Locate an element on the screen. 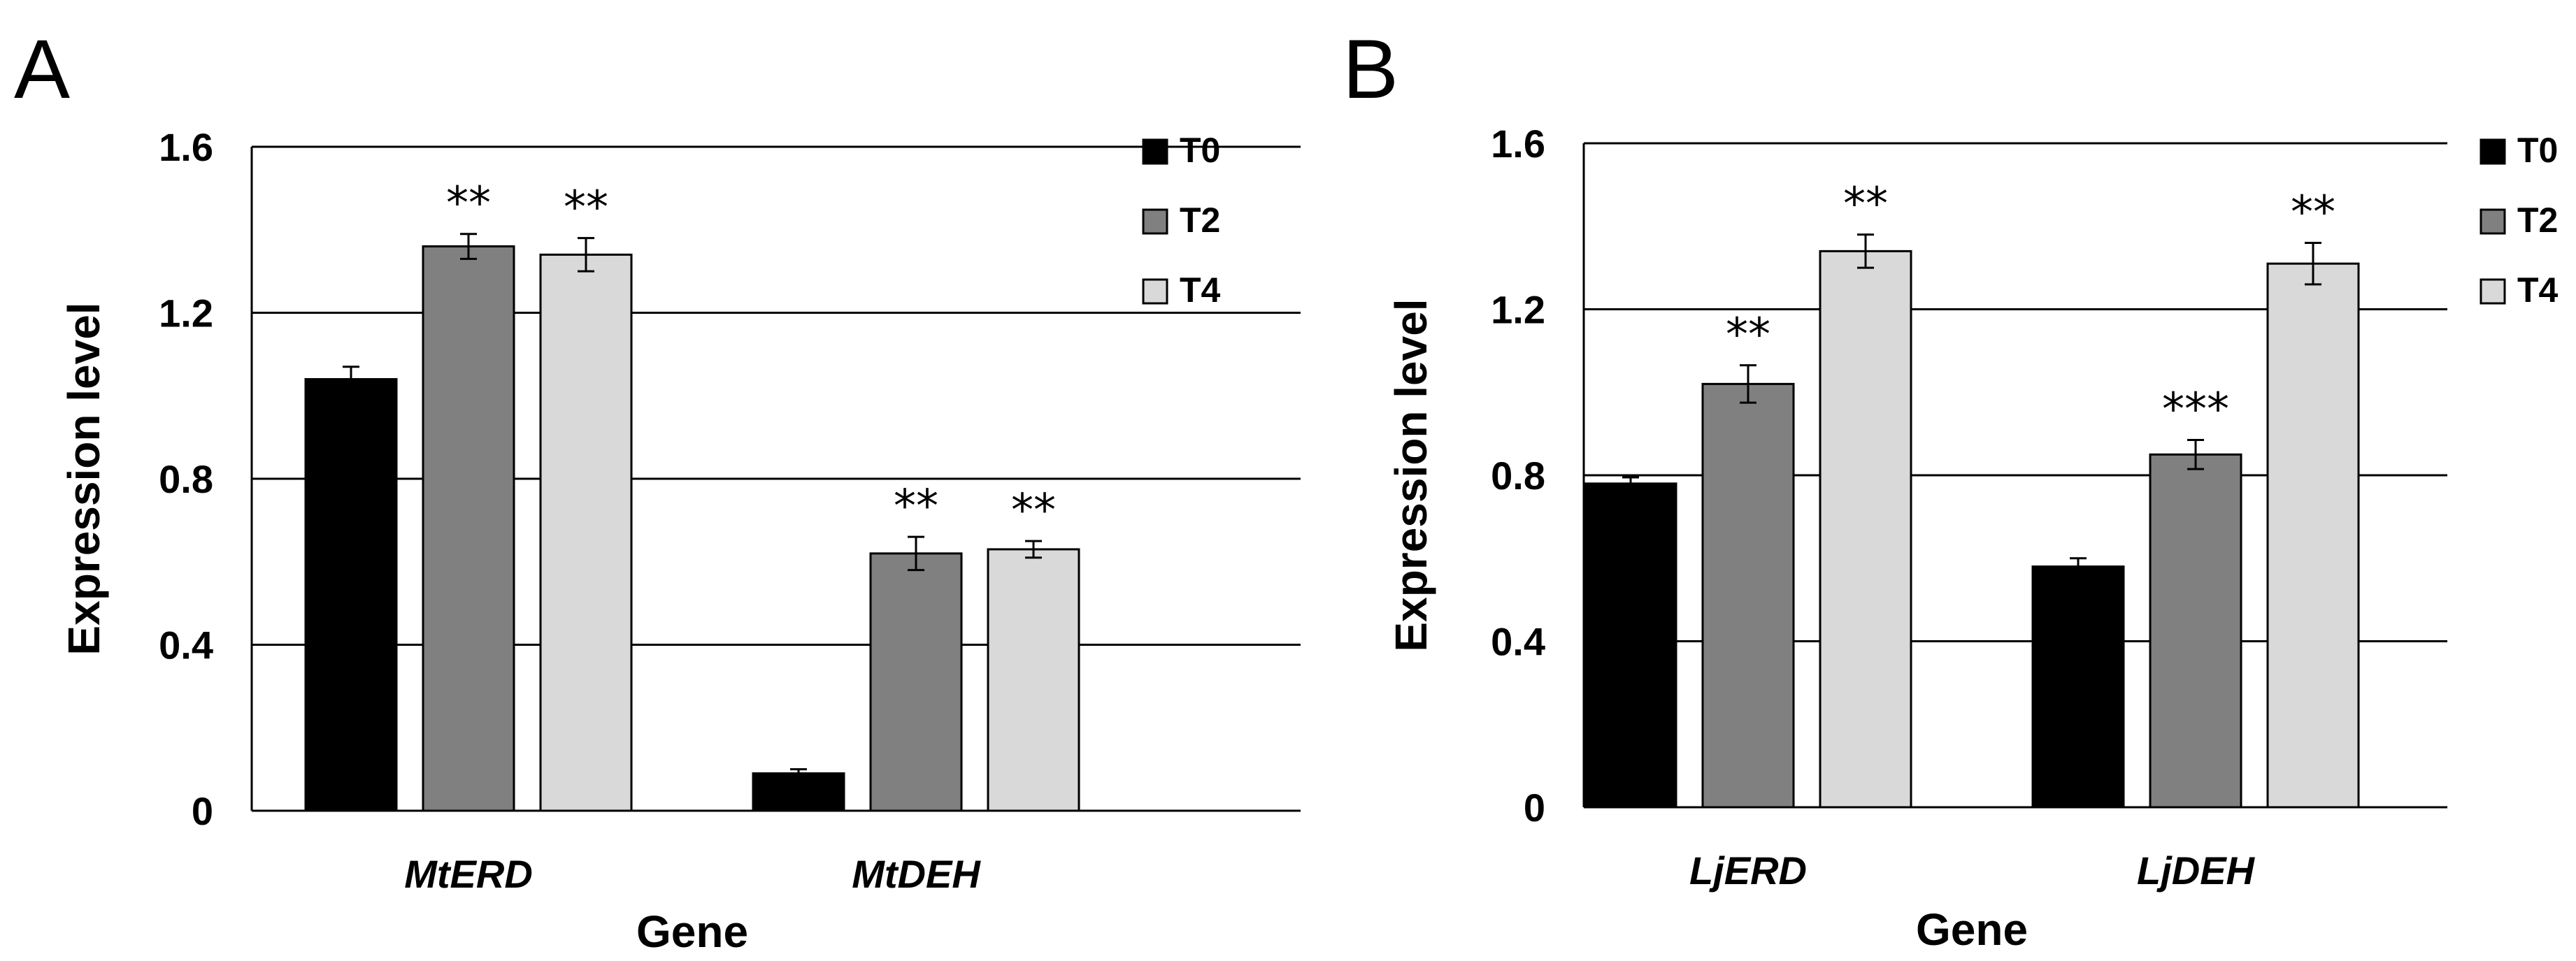 The width and height of the screenshot is (2576, 961). panel-label: A is located at coordinates (42, 69).